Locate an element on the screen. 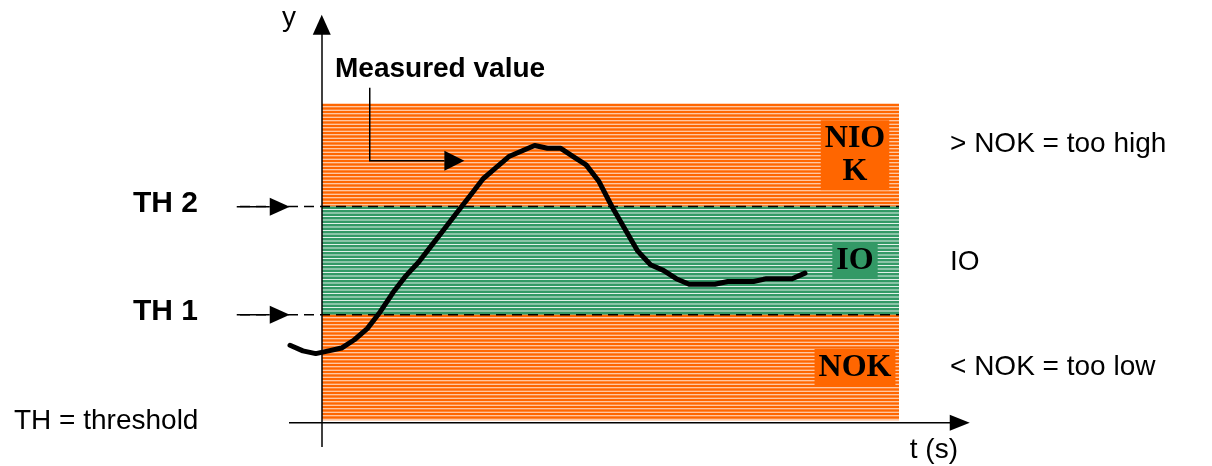  x-axis-title: t (s) is located at coordinates (933, 448).